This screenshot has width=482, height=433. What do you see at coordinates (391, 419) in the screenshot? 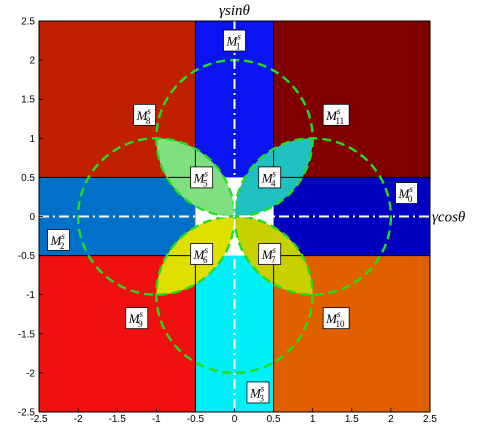
I see `x-tick-label: 2` at bounding box center [391, 419].